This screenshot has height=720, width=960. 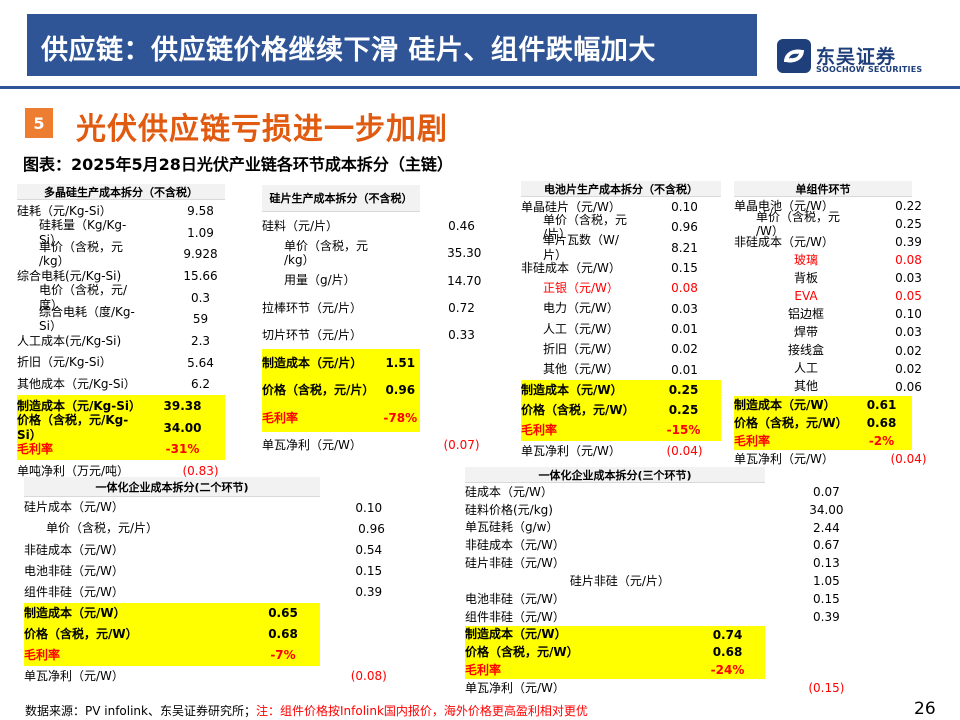 What do you see at coordinates (312, 307) in the screenshot?
I see `row-label: 拉棒环节（元/片）` at bounding box center [312, 307].